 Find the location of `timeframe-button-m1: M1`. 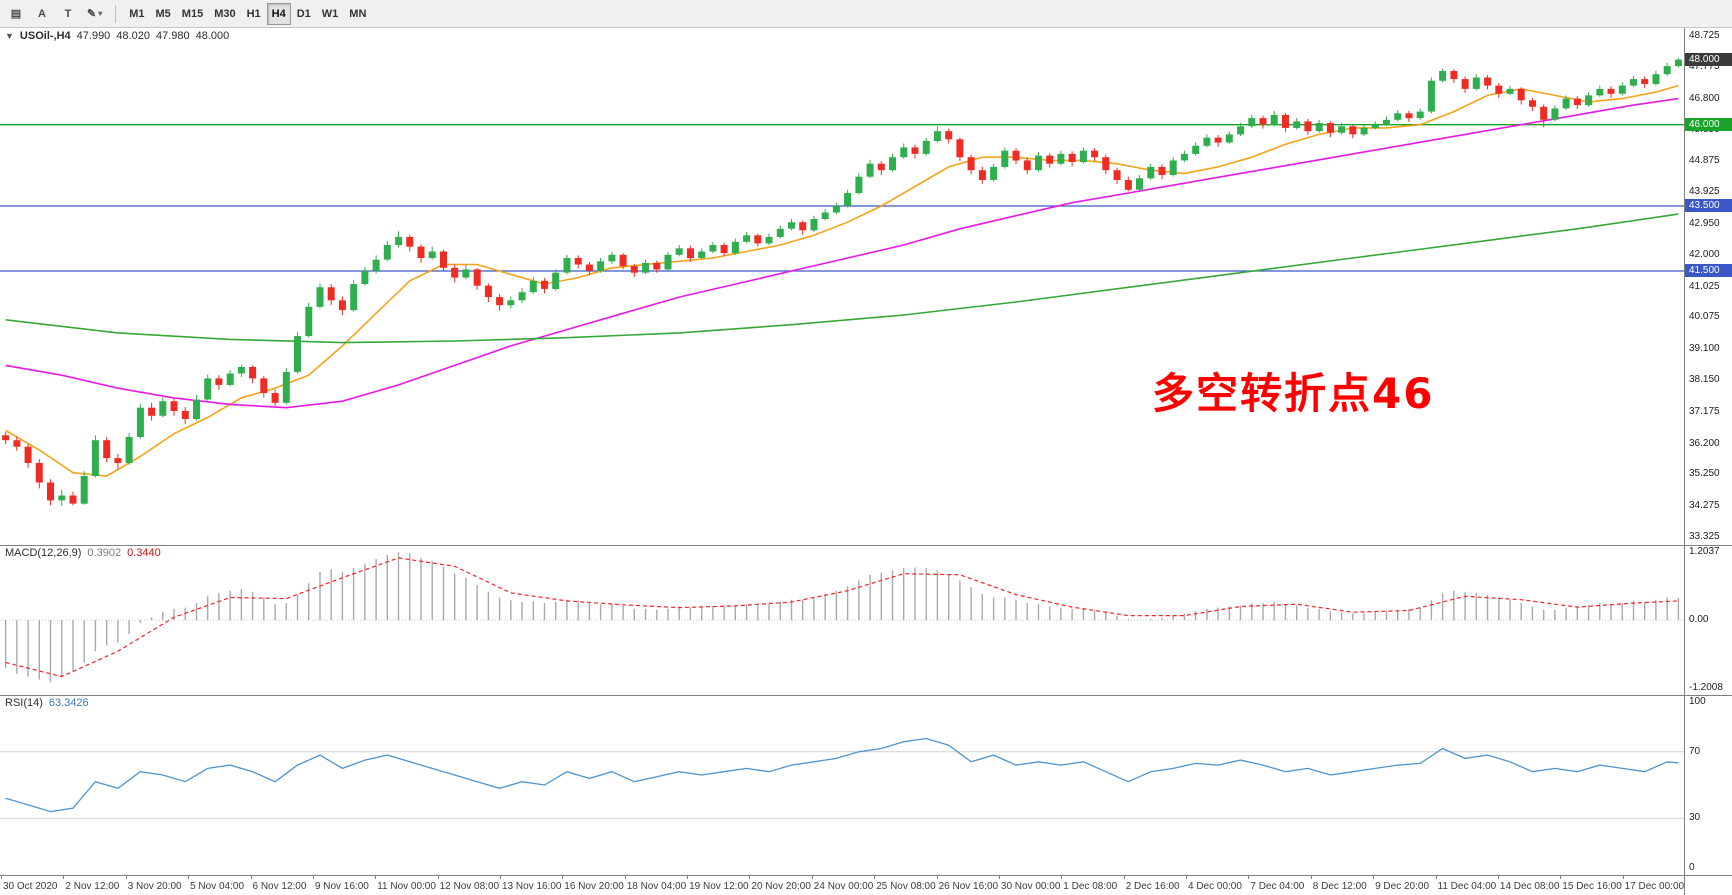

timeframe-button-m1: M1 is located at coordinates (136, 14).